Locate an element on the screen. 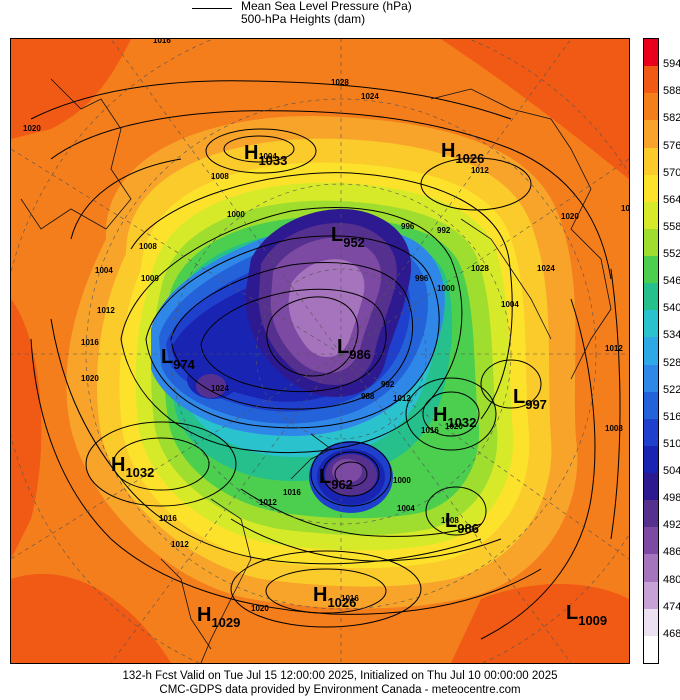  height-field-588-ne is located at coordinates (535, 109).